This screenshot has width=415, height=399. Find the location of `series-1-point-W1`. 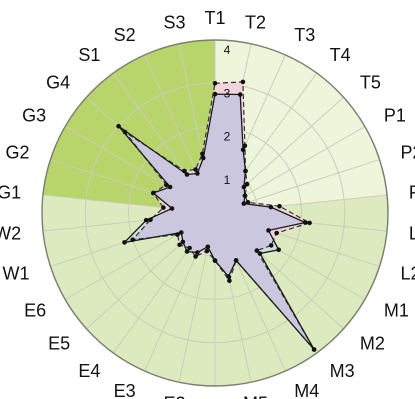

series-1-point-W1 is located at coordinates (124, 242).